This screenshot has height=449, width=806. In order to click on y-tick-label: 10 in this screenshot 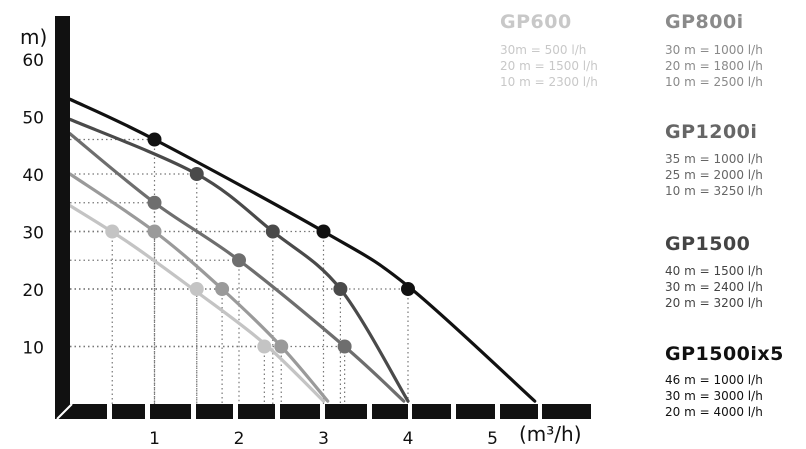, I will do `click(33, 349)`.